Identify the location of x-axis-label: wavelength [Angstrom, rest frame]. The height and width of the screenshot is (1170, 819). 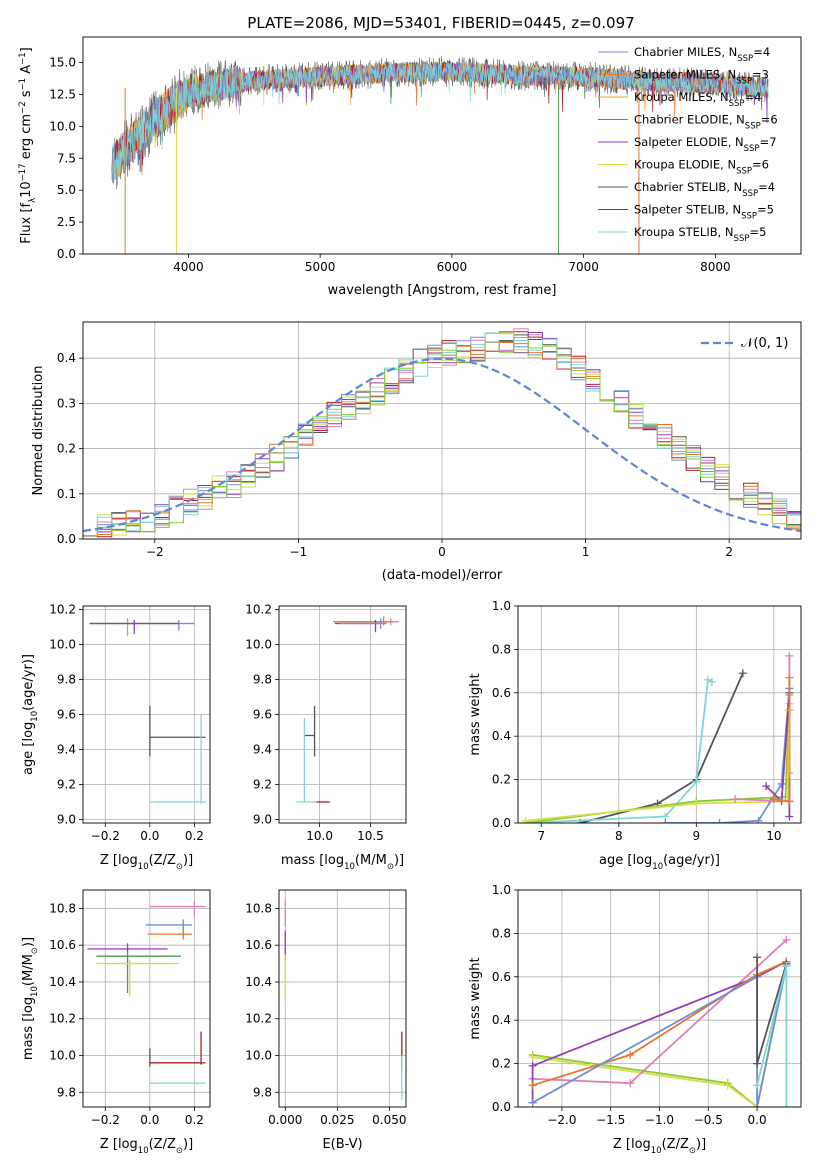
(442, 290).